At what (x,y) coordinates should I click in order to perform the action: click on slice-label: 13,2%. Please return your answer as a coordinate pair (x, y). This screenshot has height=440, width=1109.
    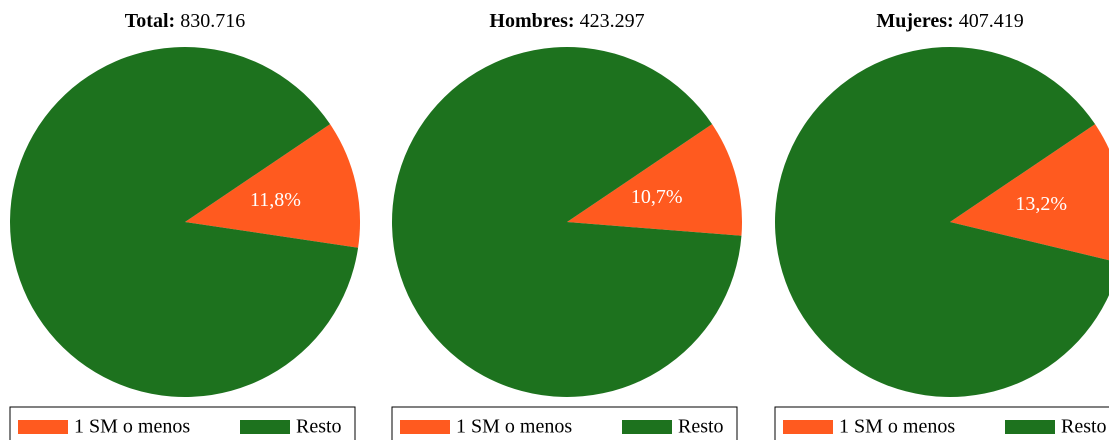
    Looking at the image, I should click on (1041, 204).